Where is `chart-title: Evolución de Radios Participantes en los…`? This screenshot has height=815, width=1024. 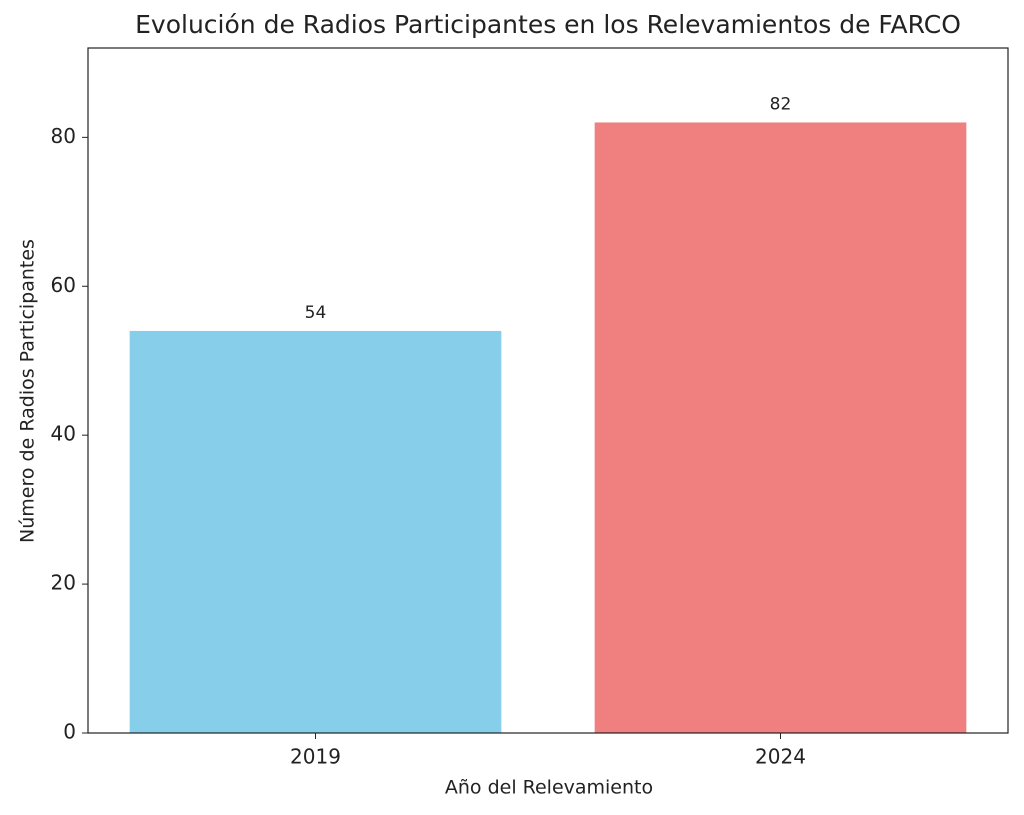 chart-title: Evolución de Radios Participantes en los… is located at coordinates (548, 24).